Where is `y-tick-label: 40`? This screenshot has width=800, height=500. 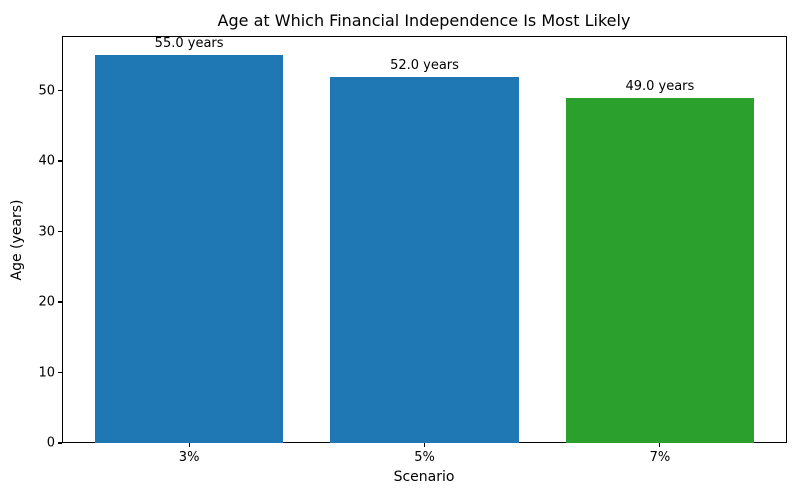
y-tick-label: 40 is located at coordinates (46, 161).